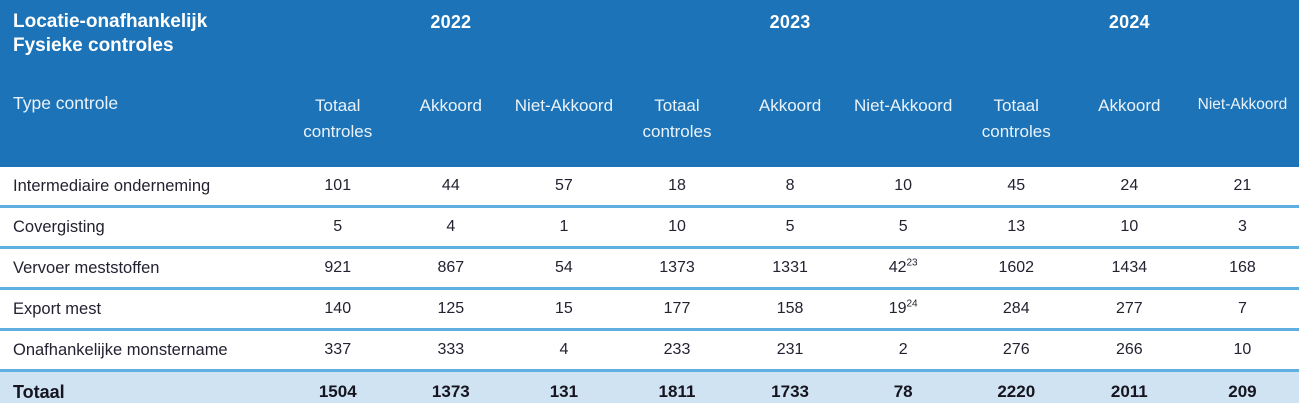 The width and height of the screenshot is (1299, 403). What do you see at coordinates (451, 187) in the screenshot?
I see `cell-value: 44` at bounding box center [451, 187].